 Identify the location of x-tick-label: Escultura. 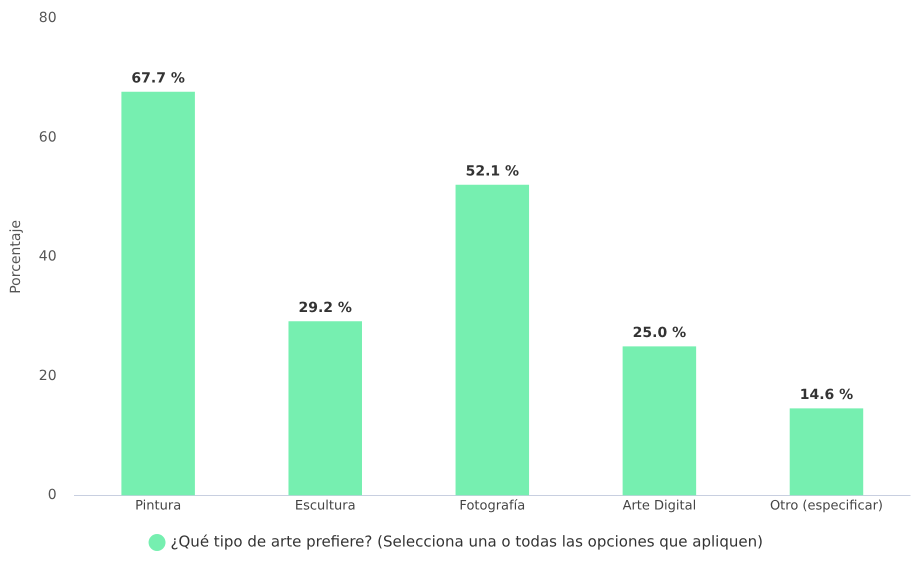
(325, 506).